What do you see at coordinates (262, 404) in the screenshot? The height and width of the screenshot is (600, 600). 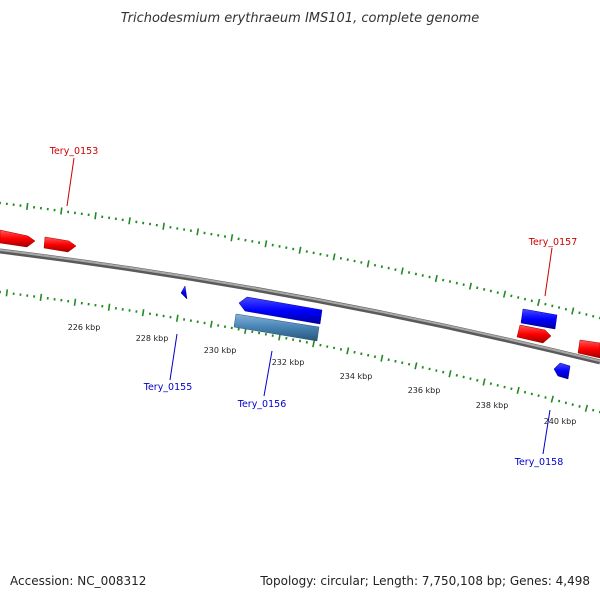 I see `gene-label-tery-0156: Tery_0156` at bounding box center [262, 404].